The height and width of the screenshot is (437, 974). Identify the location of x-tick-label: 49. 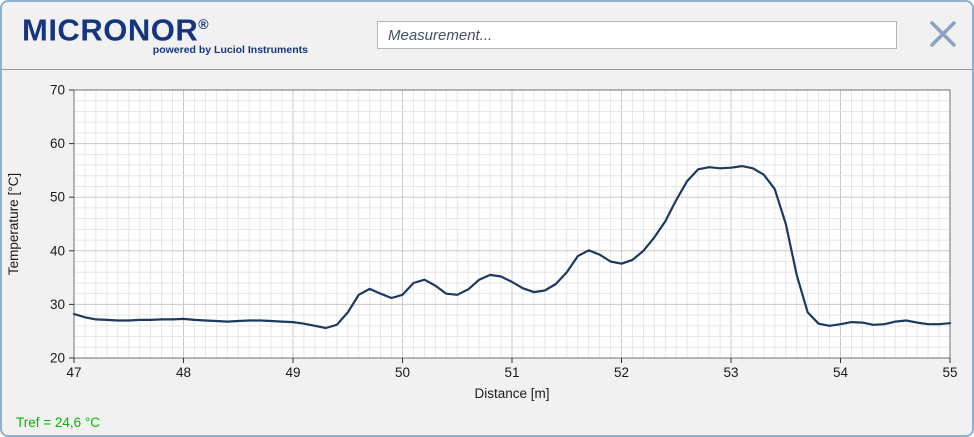
(292, 372).